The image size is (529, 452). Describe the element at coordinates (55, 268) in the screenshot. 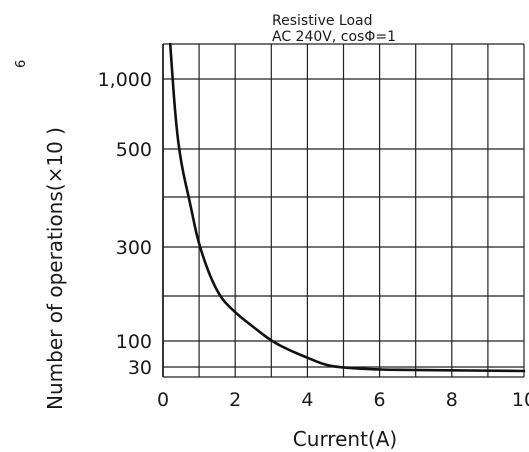

I see `y-axis-label: Number of operations(×10 )` at that location.